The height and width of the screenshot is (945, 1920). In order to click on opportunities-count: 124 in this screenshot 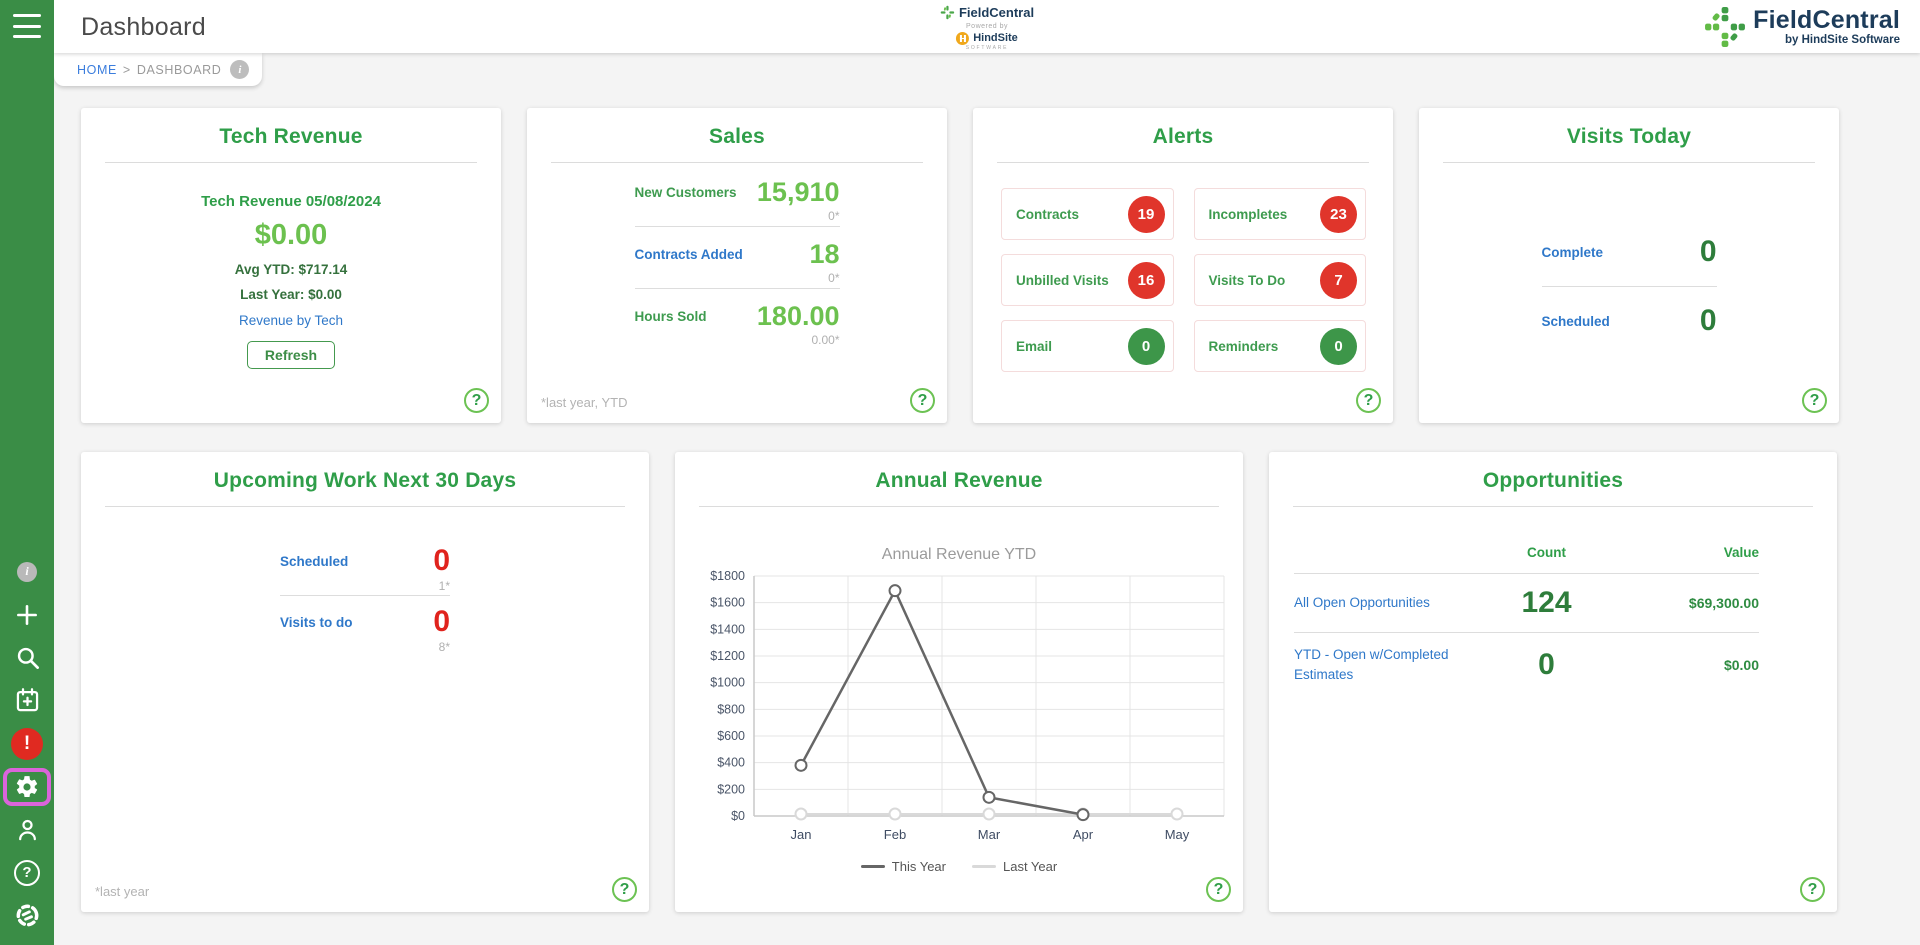, I will do `click(1546, 602)`.